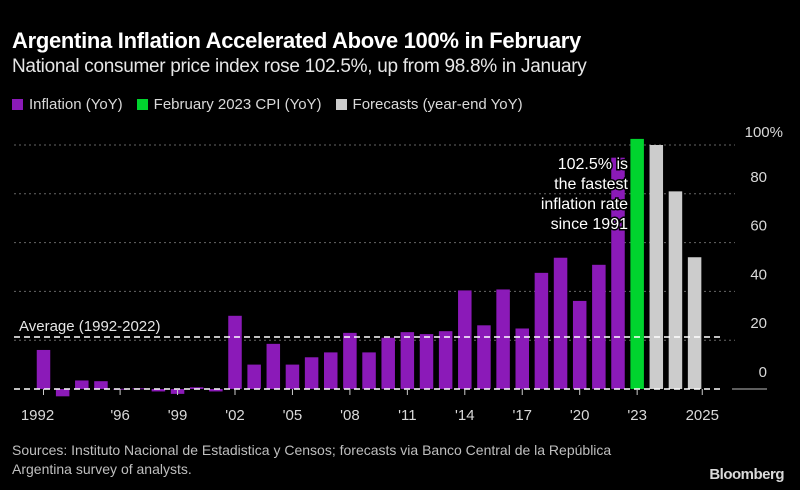  What do you see at coordinates (254, 376) in the screenshot?
I see `bar-inflation-yoy--2003` at bounding box center [254, 376].